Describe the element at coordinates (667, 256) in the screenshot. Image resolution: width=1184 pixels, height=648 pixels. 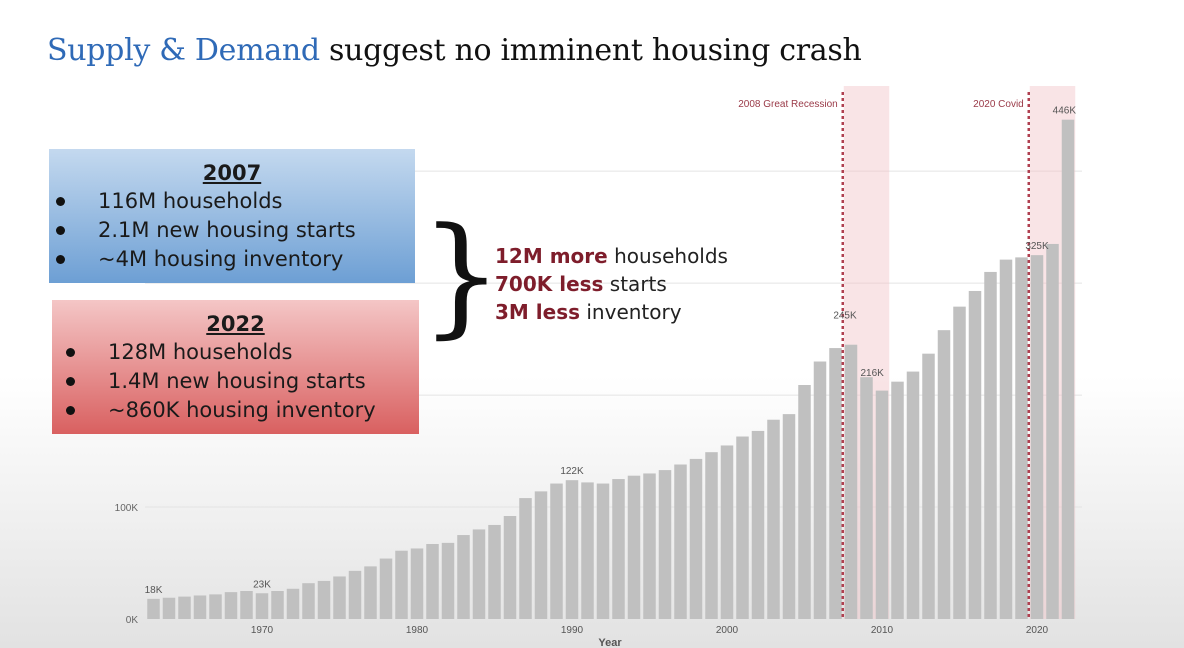
I see `summary-text: households` at that location.